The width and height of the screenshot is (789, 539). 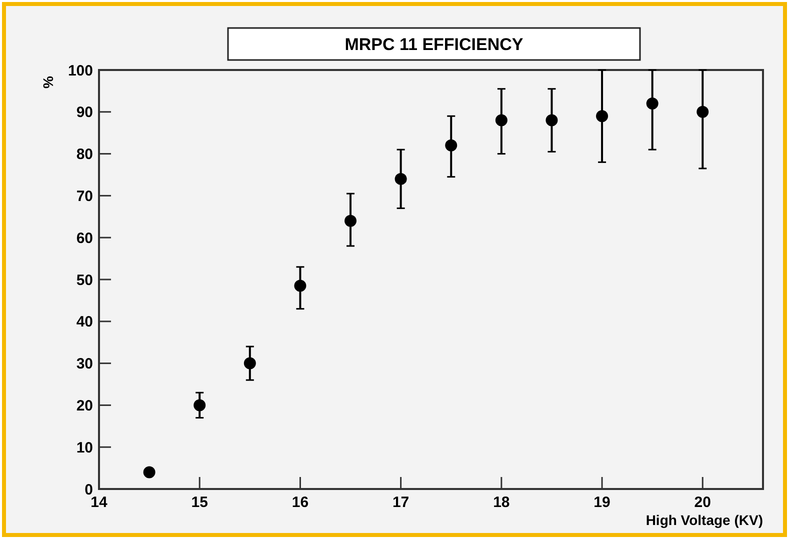 I want to click on x-axis-title: High Voltage (KV), so click(x=704, y=520).